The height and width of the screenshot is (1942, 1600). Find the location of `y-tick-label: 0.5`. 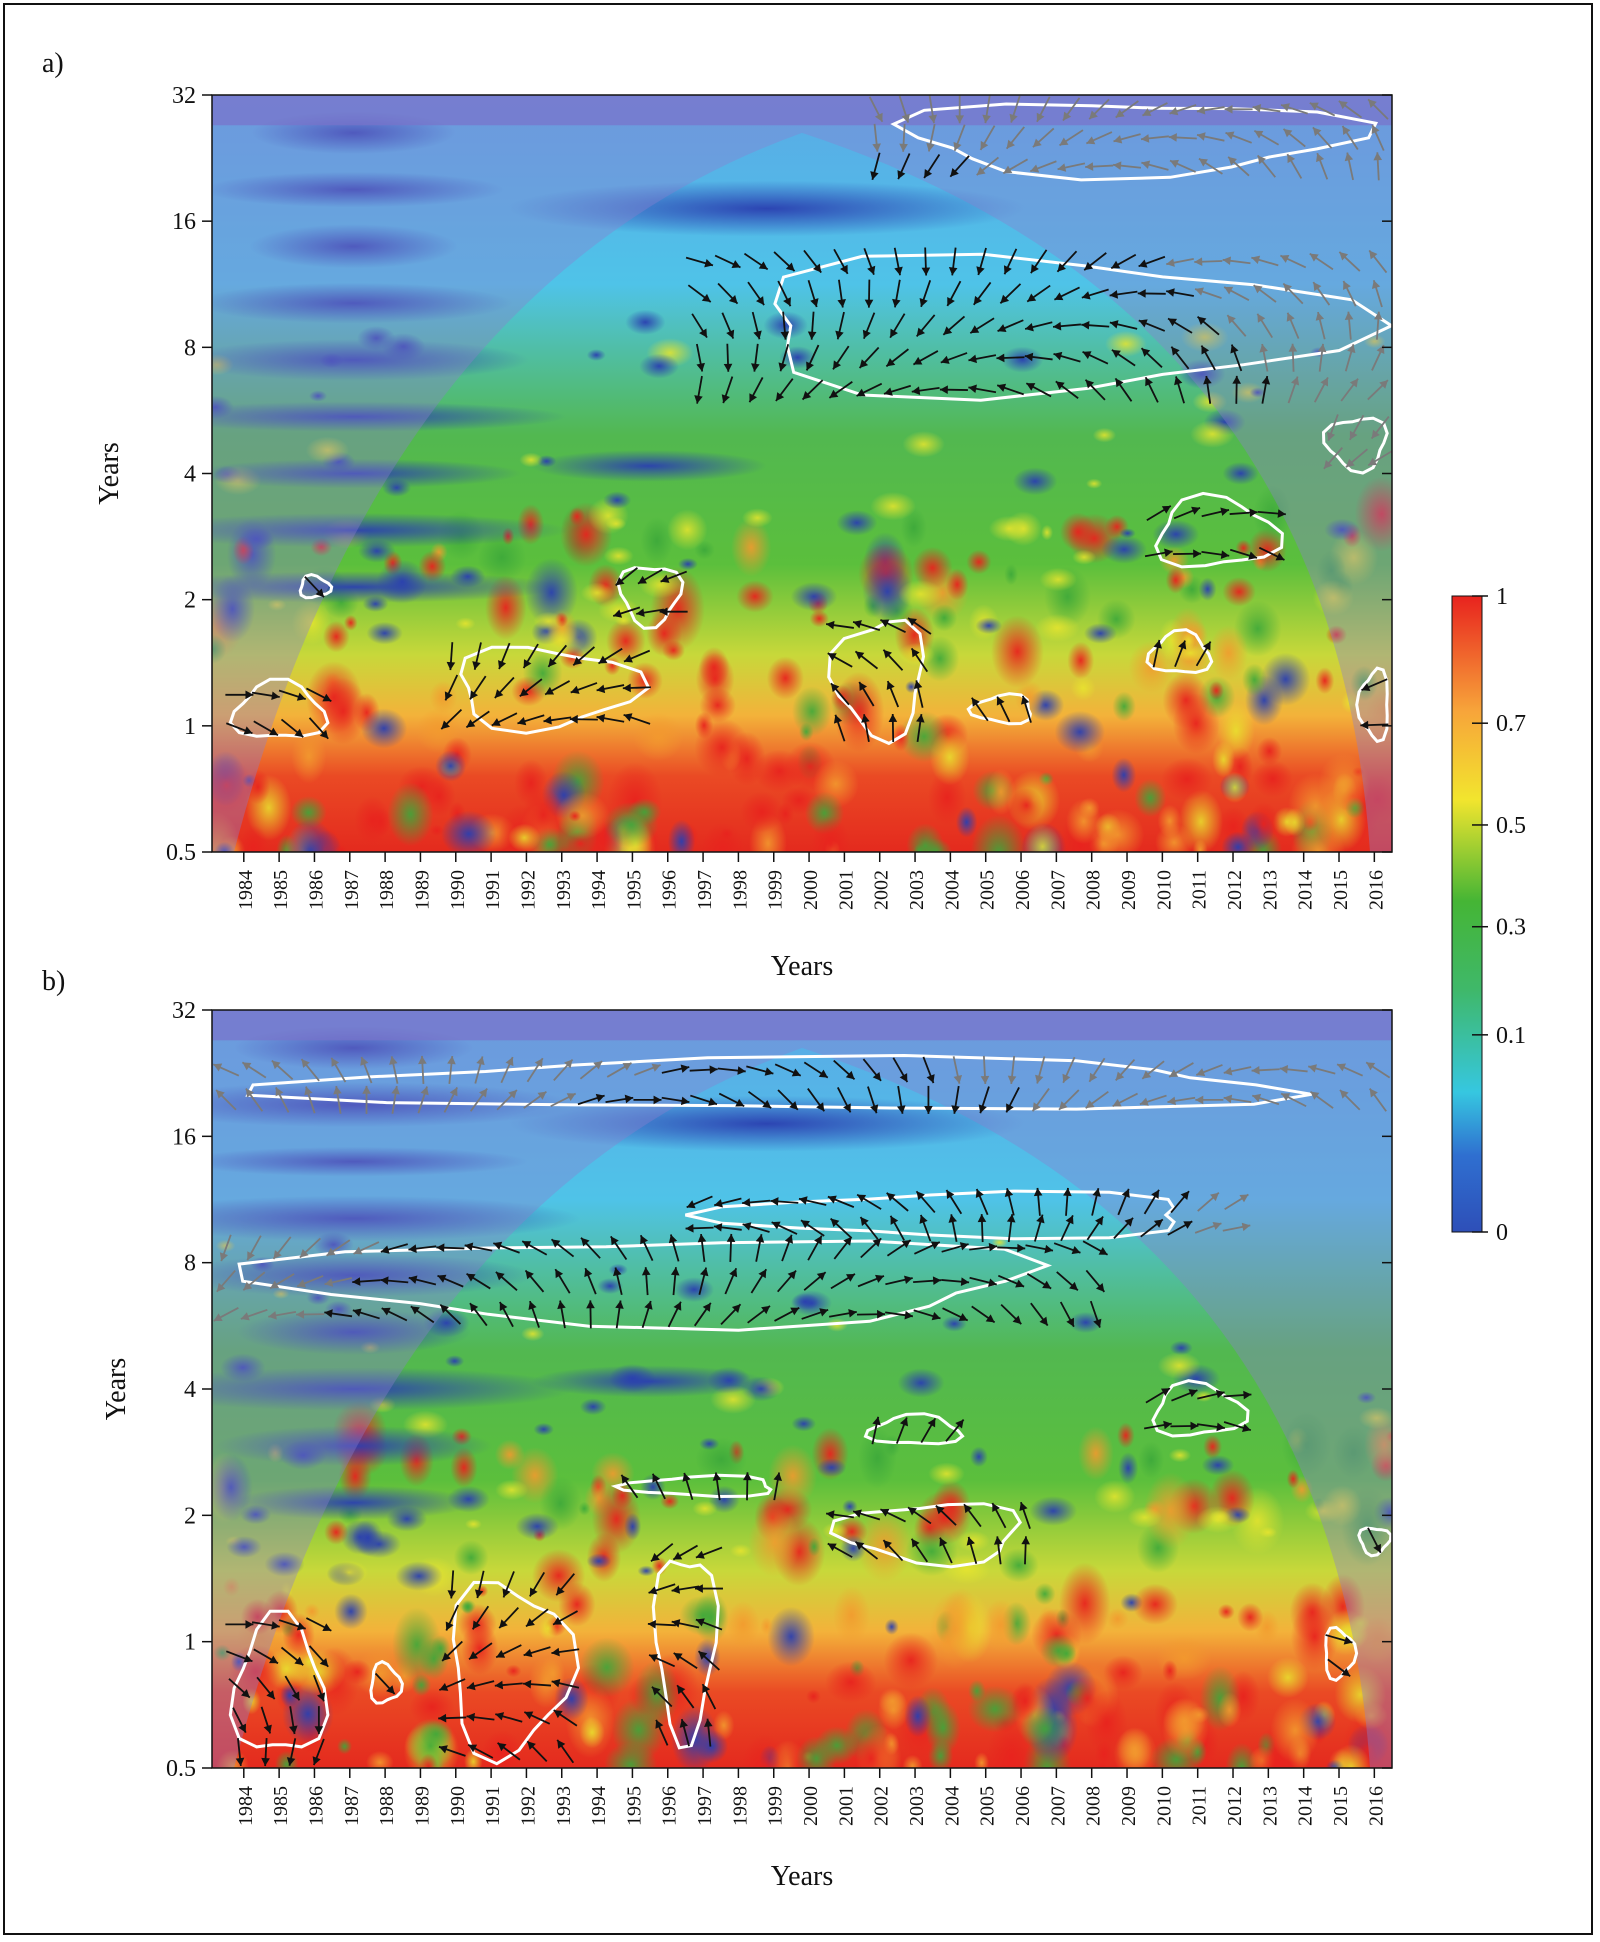

y-tick-label: 0.5 is located at coordinates (181, 853).